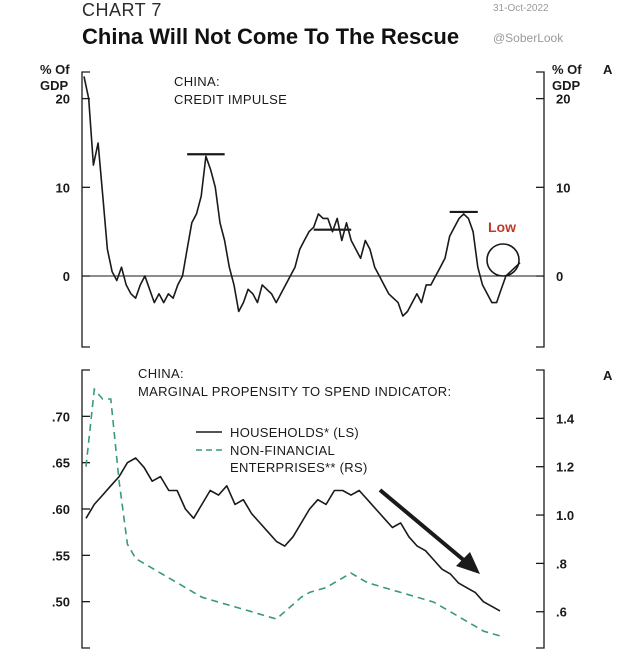 The image size is (624, 668). I want to click on top-corner-mark: A, so click(608, 69).